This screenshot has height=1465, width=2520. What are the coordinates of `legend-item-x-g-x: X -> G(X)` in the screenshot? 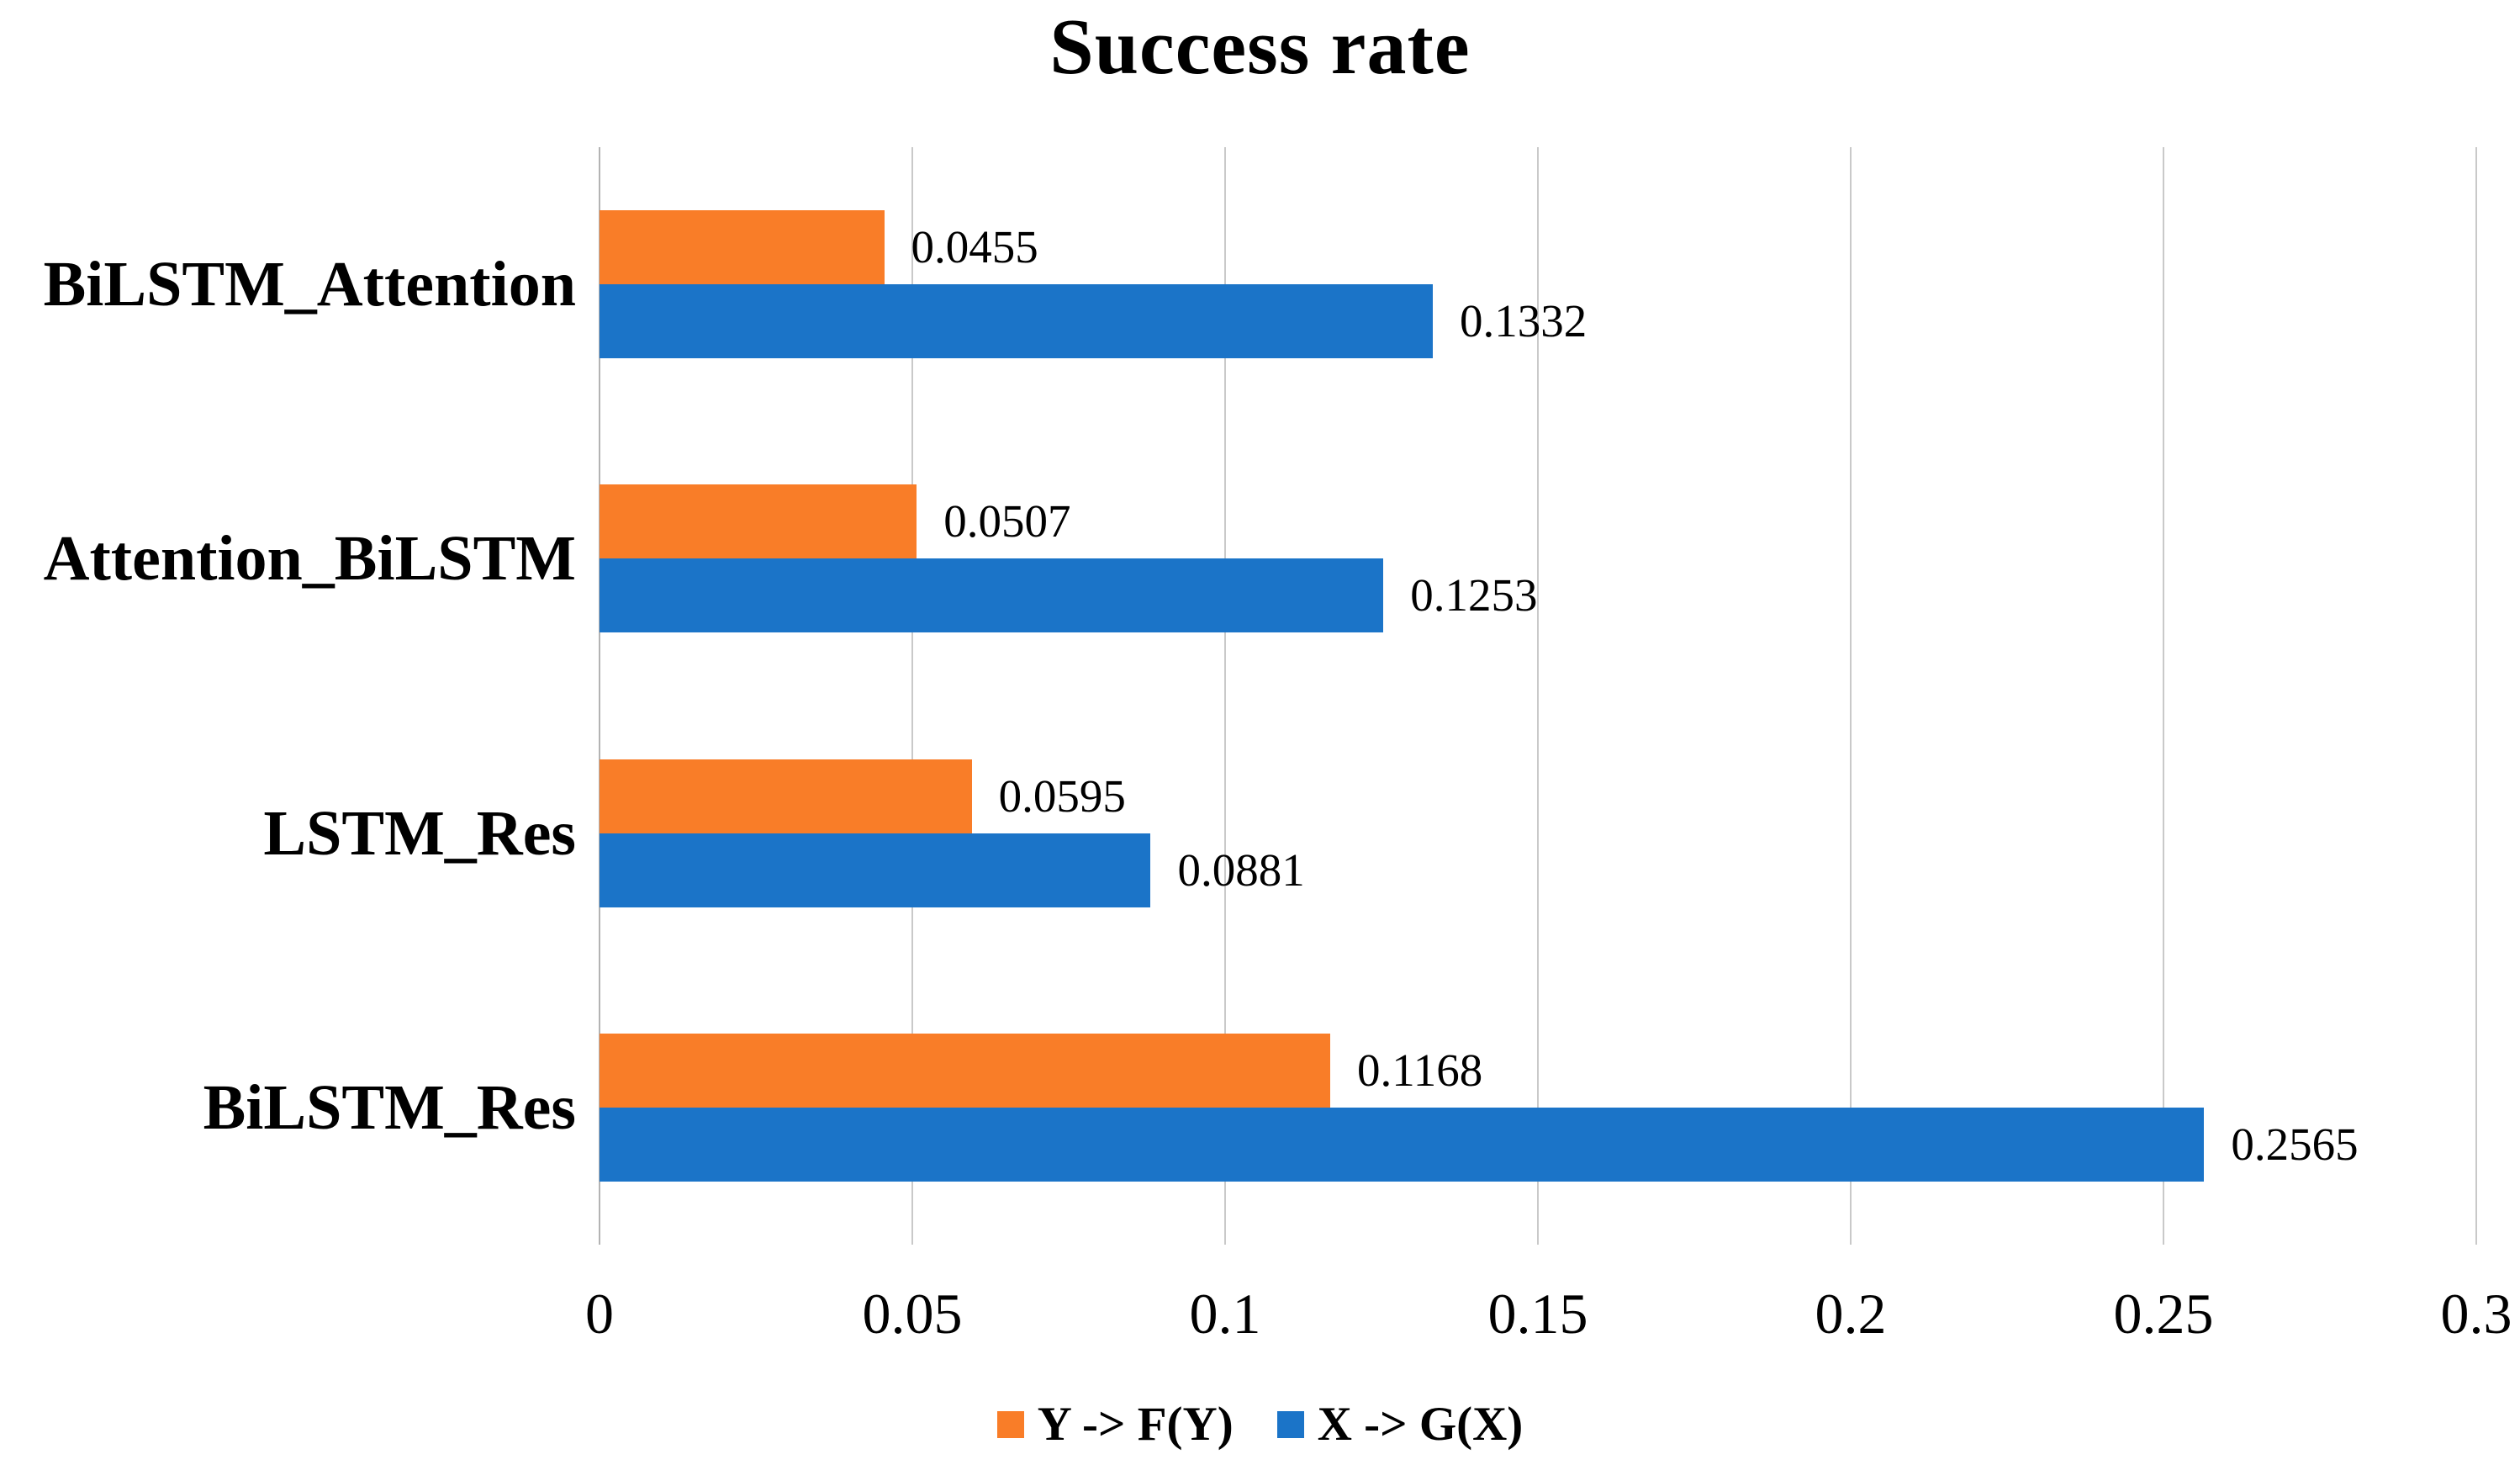 It's located at (1400, 1425).